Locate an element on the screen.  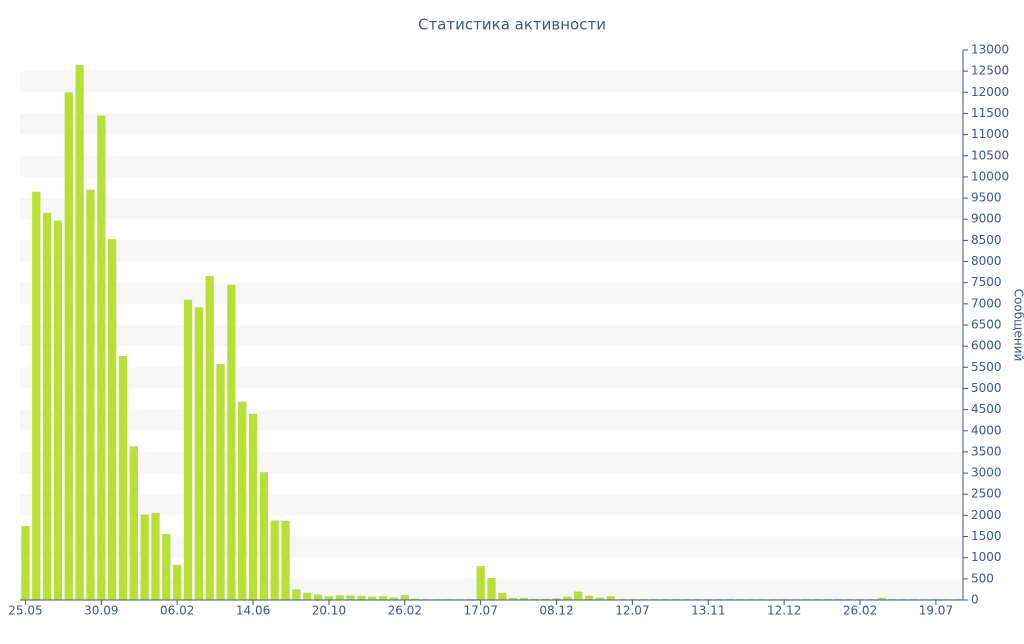
x-tick-label: 30.09 is located at coordinates (101, 611).